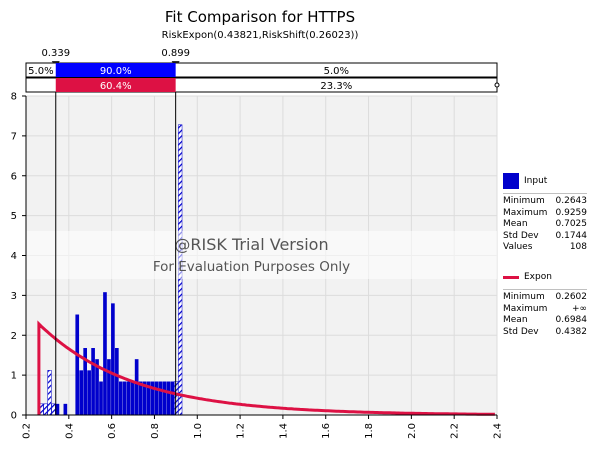 Image resolution: width=591 pixels, height=450 pixels. Describe the element at coordinates (261, 255) in the screenshot. I see `watermark-band` at that location.